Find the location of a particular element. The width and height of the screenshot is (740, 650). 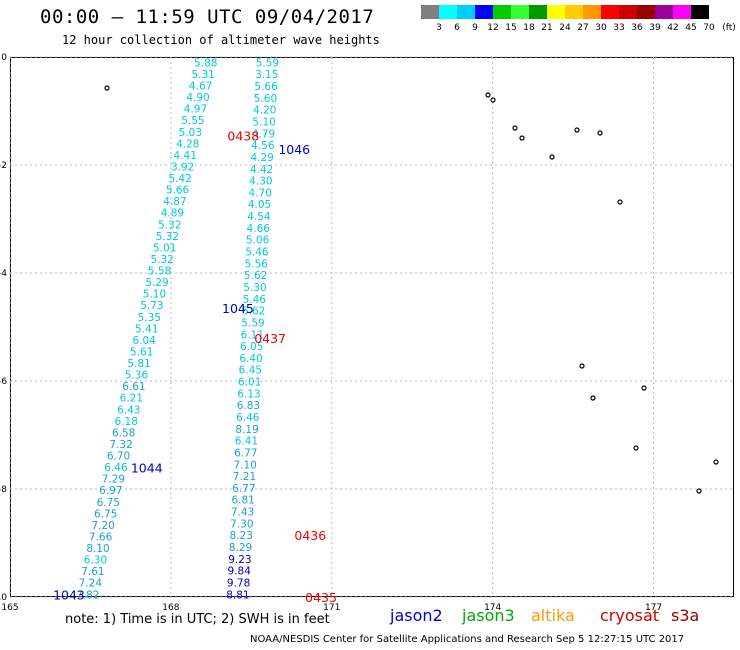

wave-height-value: 5.06 is located at coordinates (258, 241).